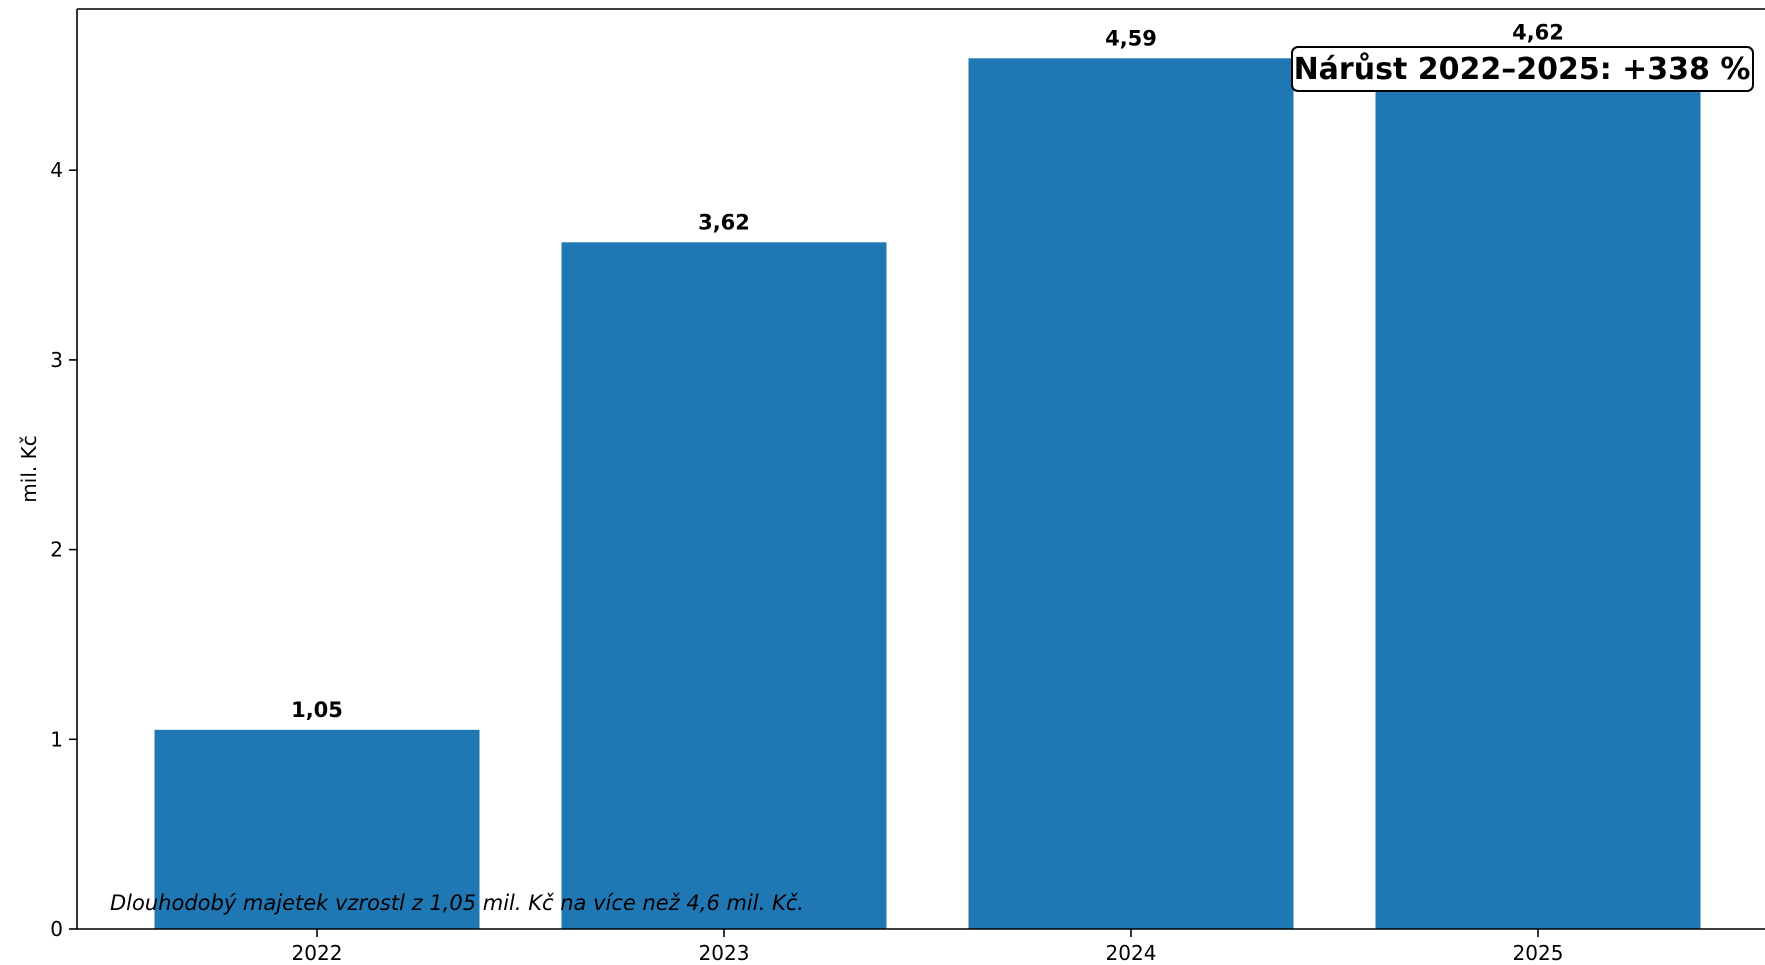 The image size is (1765, 965). Describe the element at coordinates (1538, 33) in the screenshot. I see `data-label-2025: 4,62` at that location.